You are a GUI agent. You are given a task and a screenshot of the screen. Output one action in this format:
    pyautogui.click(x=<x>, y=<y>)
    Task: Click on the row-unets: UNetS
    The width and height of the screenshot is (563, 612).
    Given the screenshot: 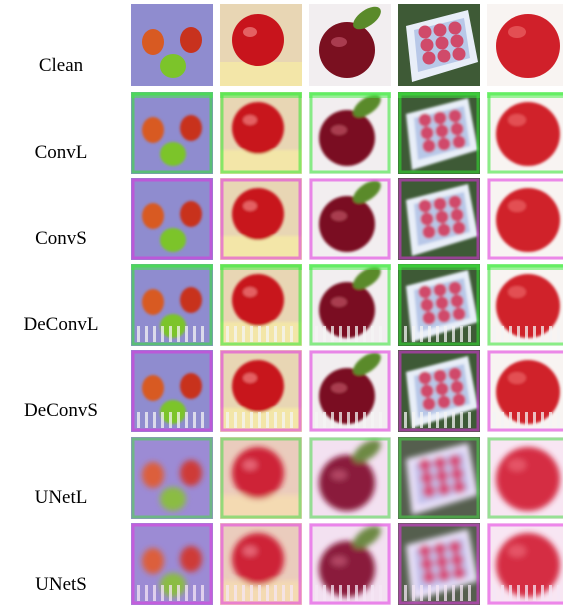 What is the action you would take?
    pyautogui.click(x=281, y=565)
    